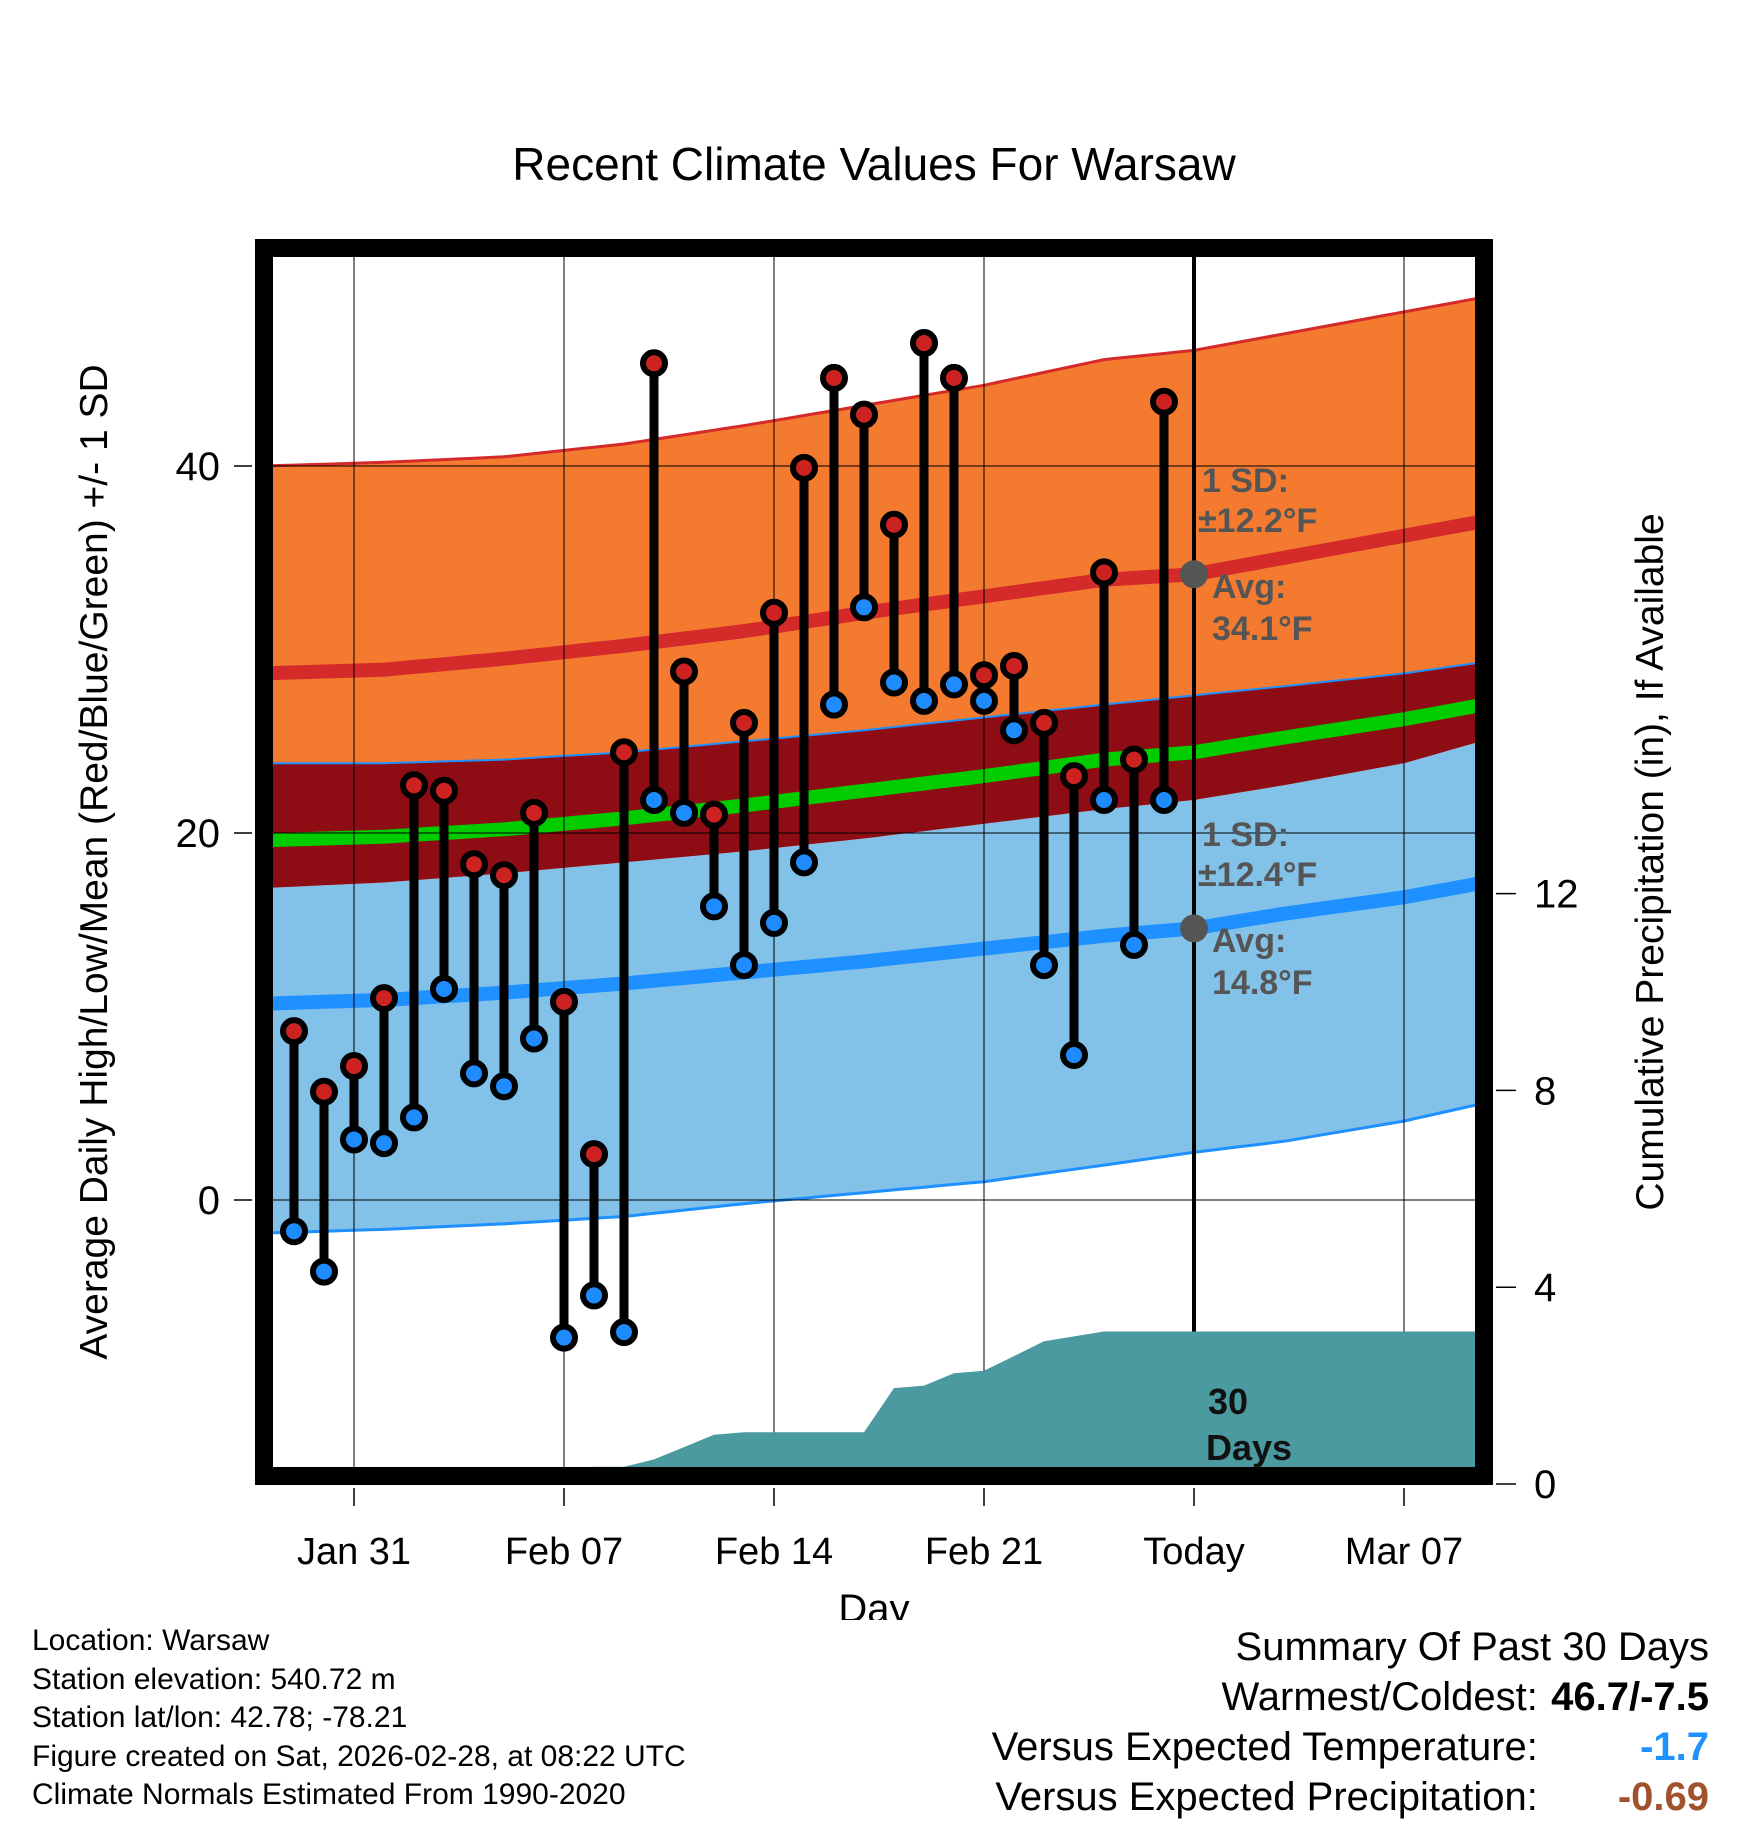 The image size is (1748, 1828). I want to click on x-axis-label: Day, so click(873, 1603).